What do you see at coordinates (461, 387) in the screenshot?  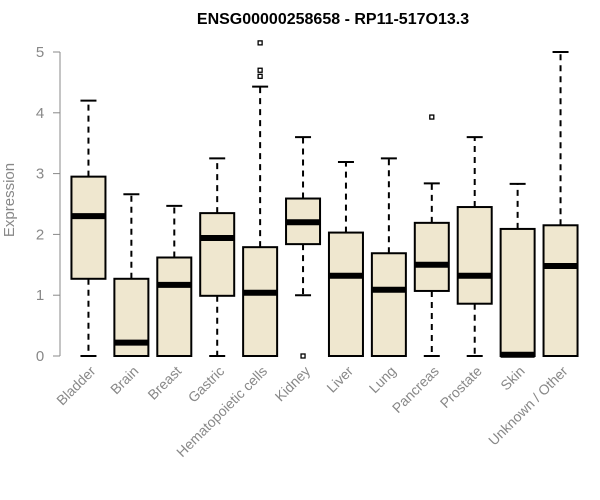 I see `x-tick-label-9: Prostate` at bounding box center [461, 387].